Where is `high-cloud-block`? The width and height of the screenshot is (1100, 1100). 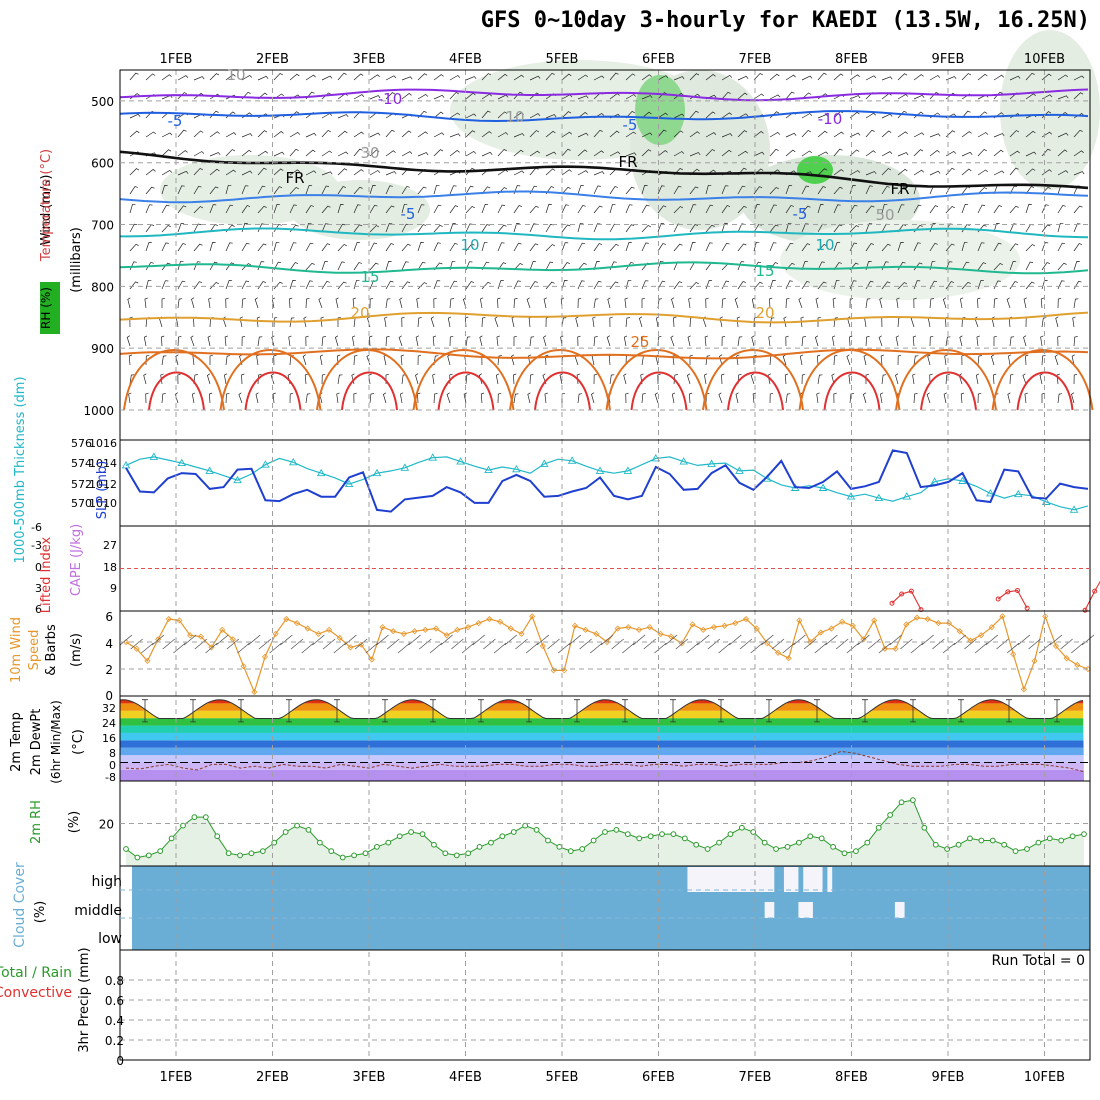
high-cloud-block is located at coordinates (791, 879).